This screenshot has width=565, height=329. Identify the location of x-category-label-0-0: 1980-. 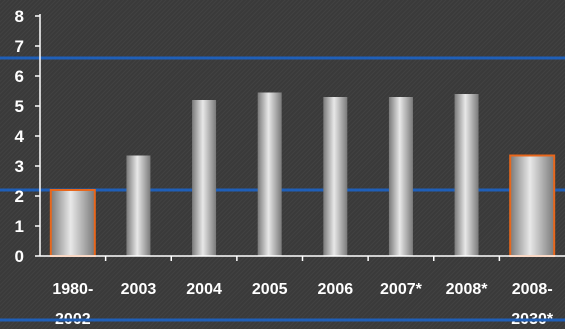
(72, 289).